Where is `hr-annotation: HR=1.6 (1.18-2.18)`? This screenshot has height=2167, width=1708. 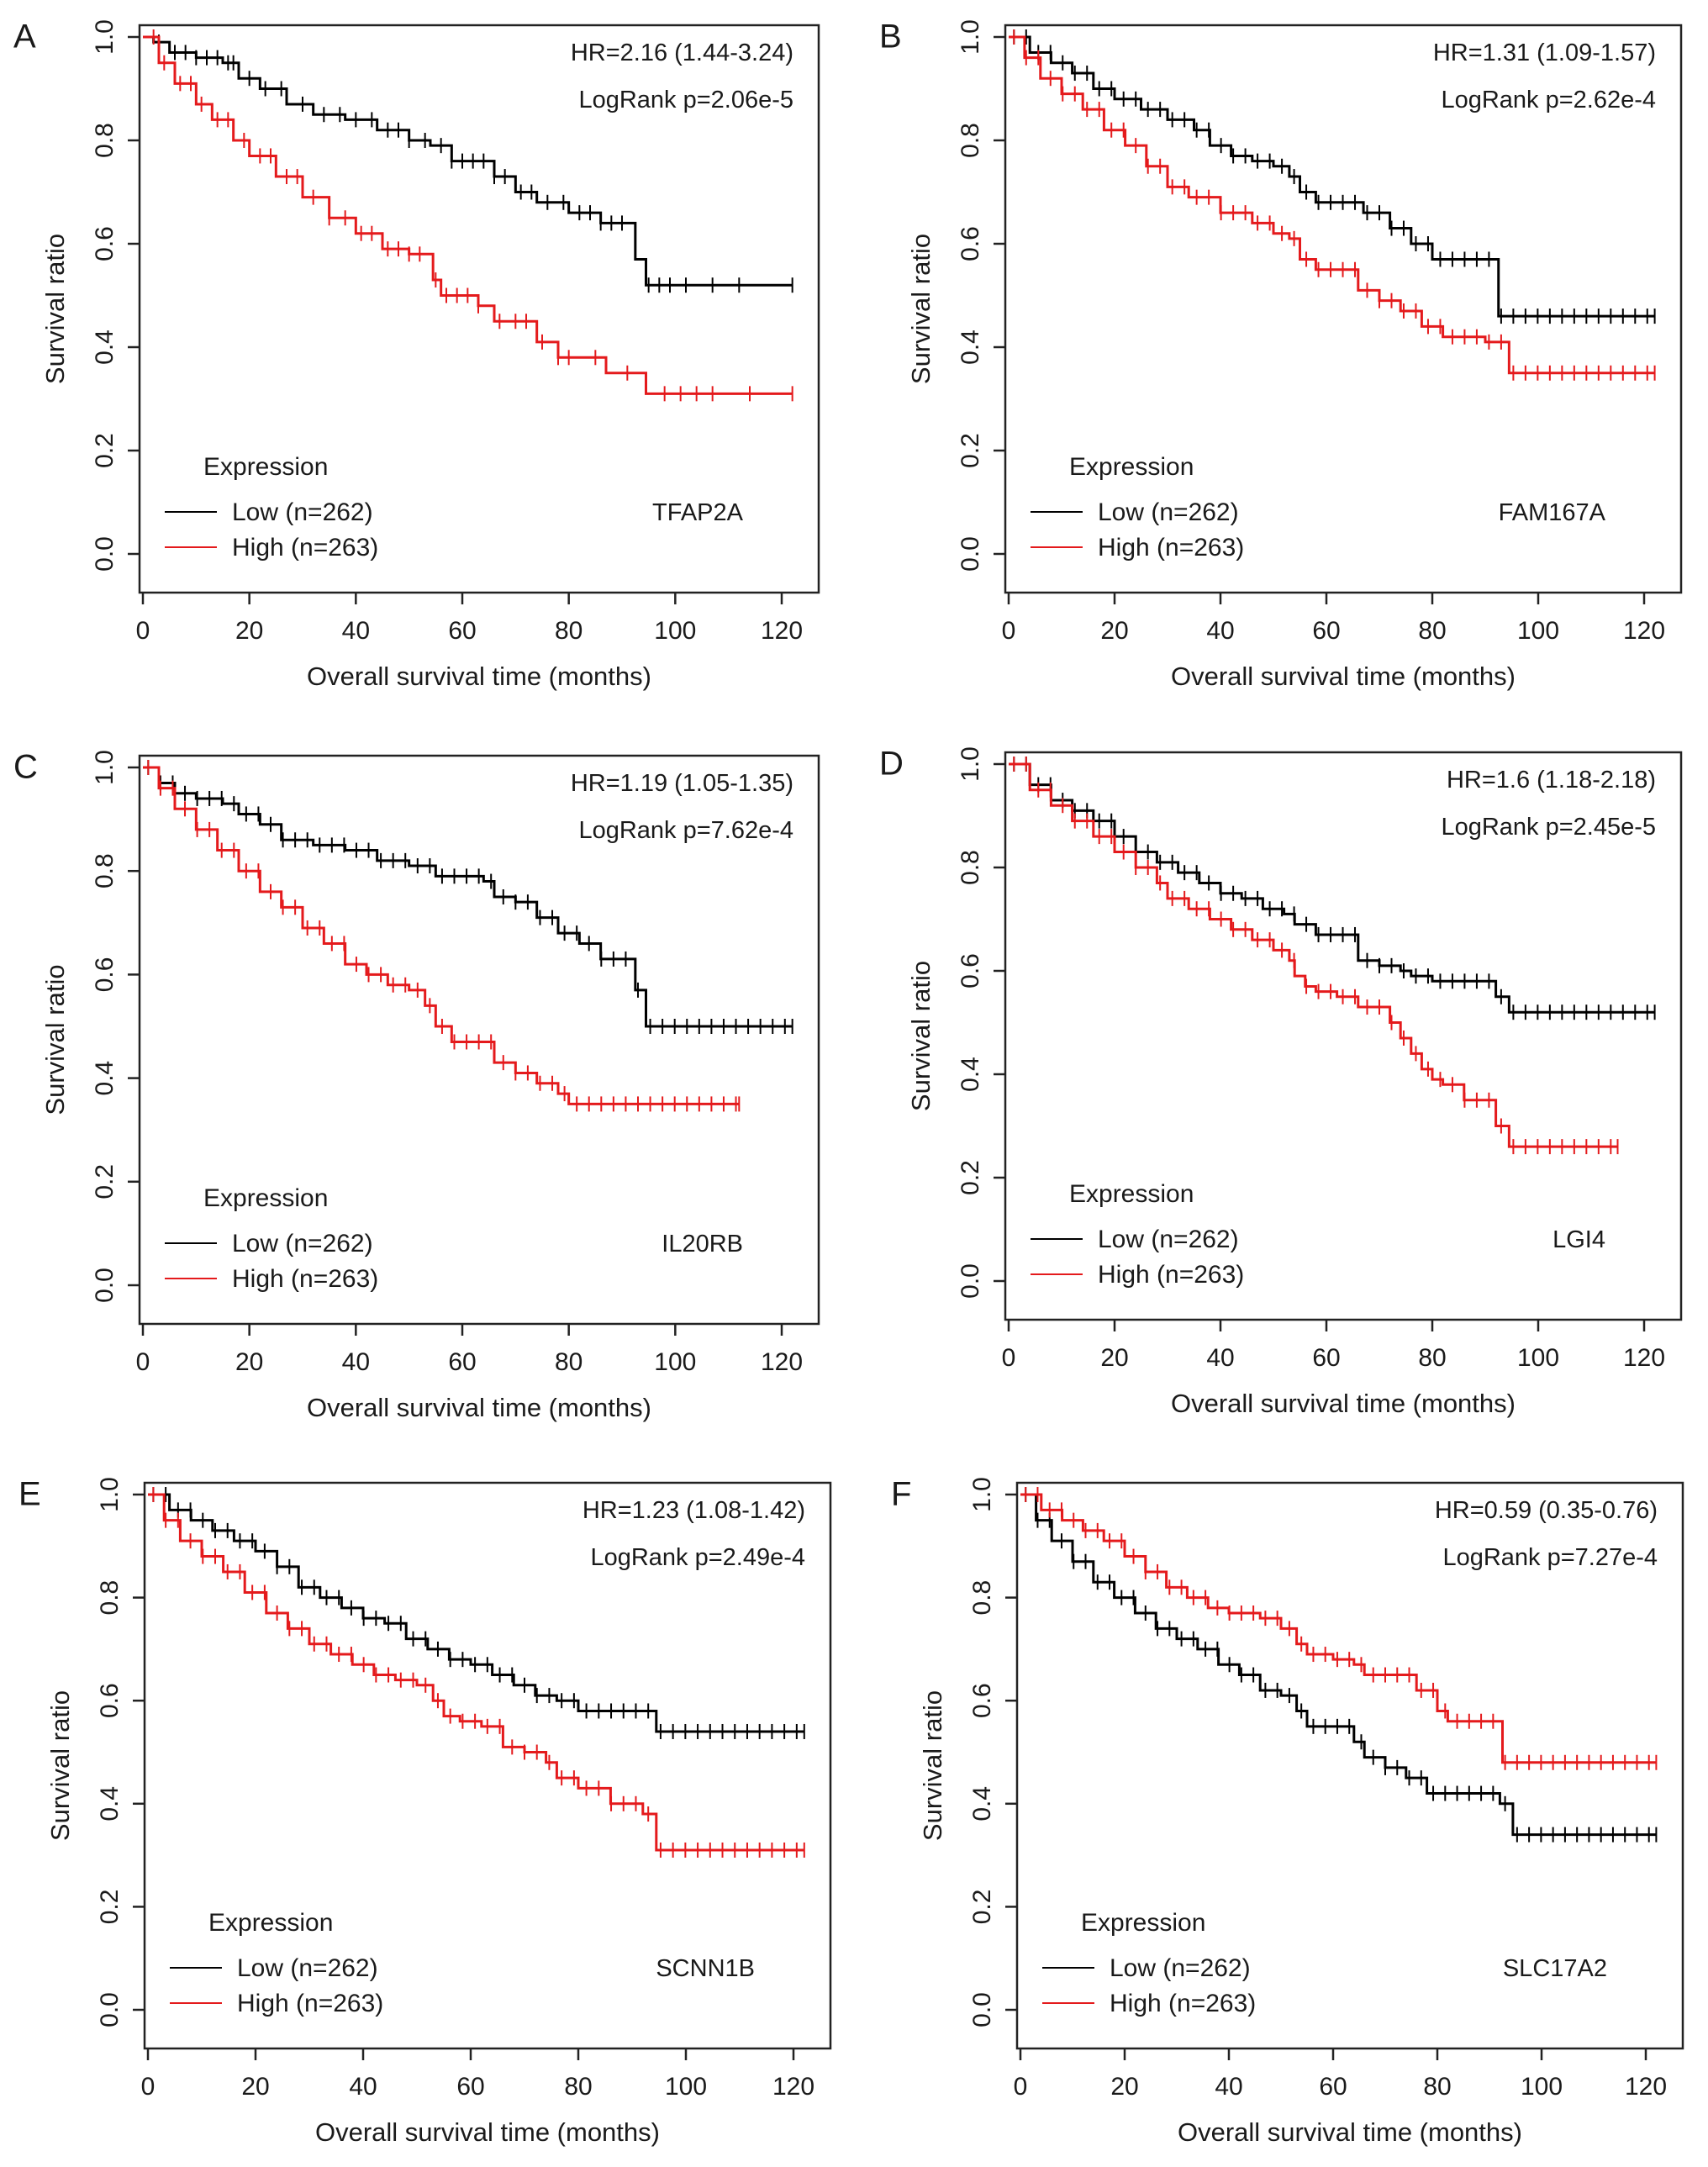 hr-annotation: HR=1.6 (1.18-2.18) is located at coordinates (1551, 780).